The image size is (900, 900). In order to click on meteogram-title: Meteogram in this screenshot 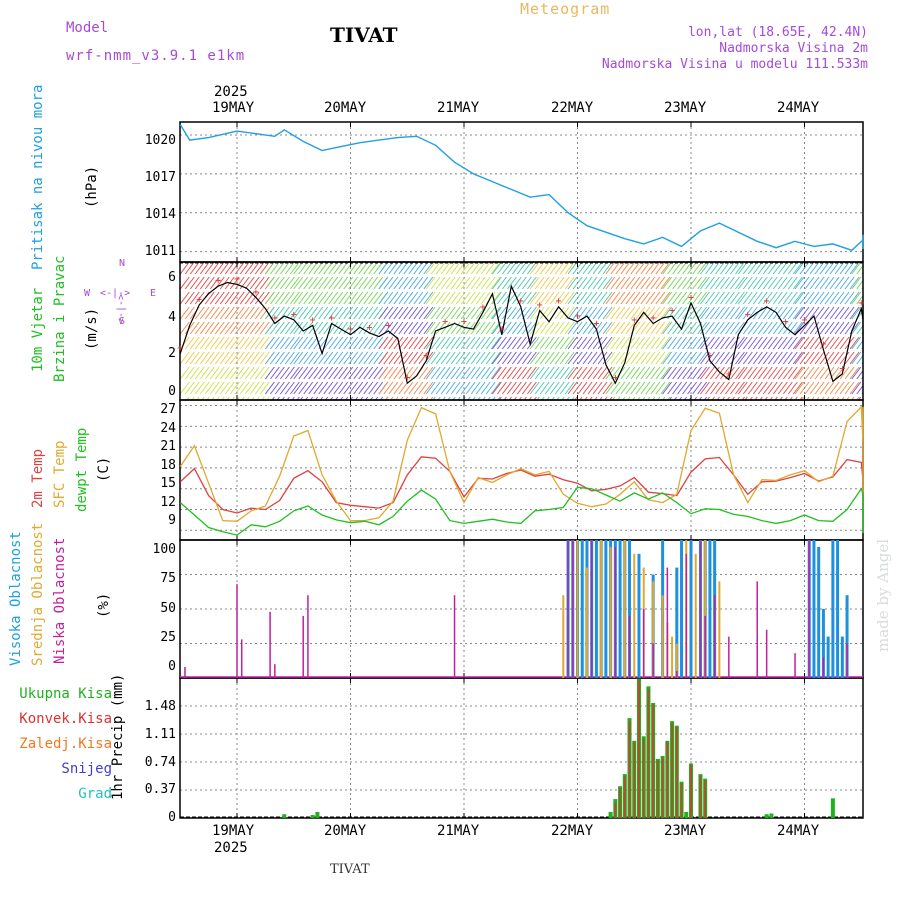, I will do `click(565, 9)`.